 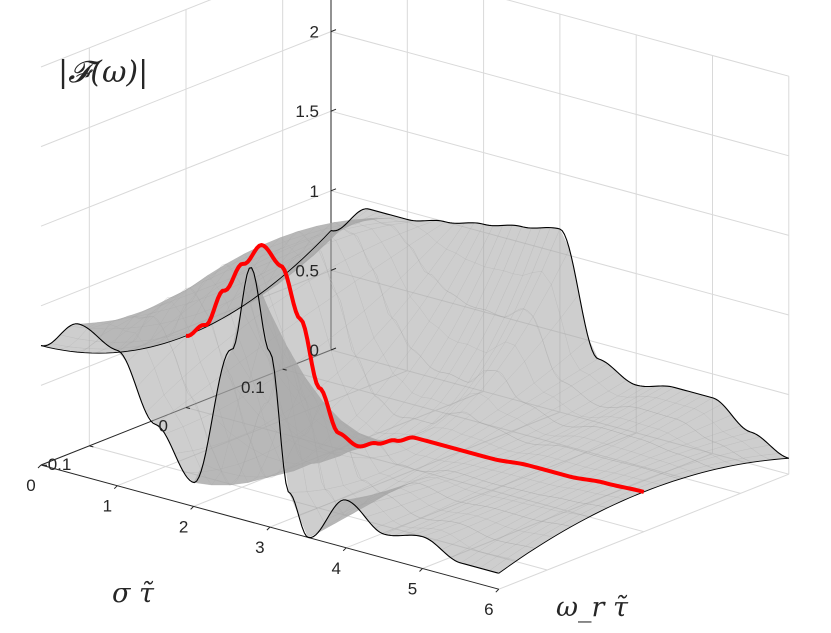 I want to click on z-tick-label: 0, so click(x=314, y=350).